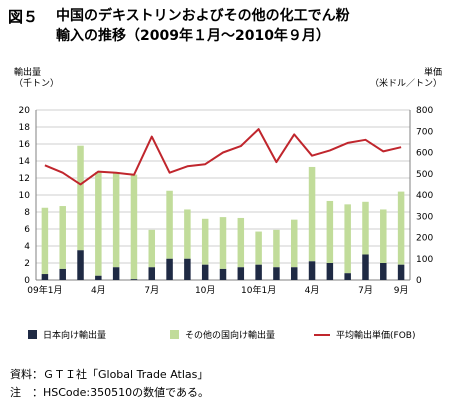 The height and width of the screenshot is (410, 454). What do you see at coordinates (174, 334) in the screenshot?
I see `legend-swatch-other` at bounding box center [174, 334].